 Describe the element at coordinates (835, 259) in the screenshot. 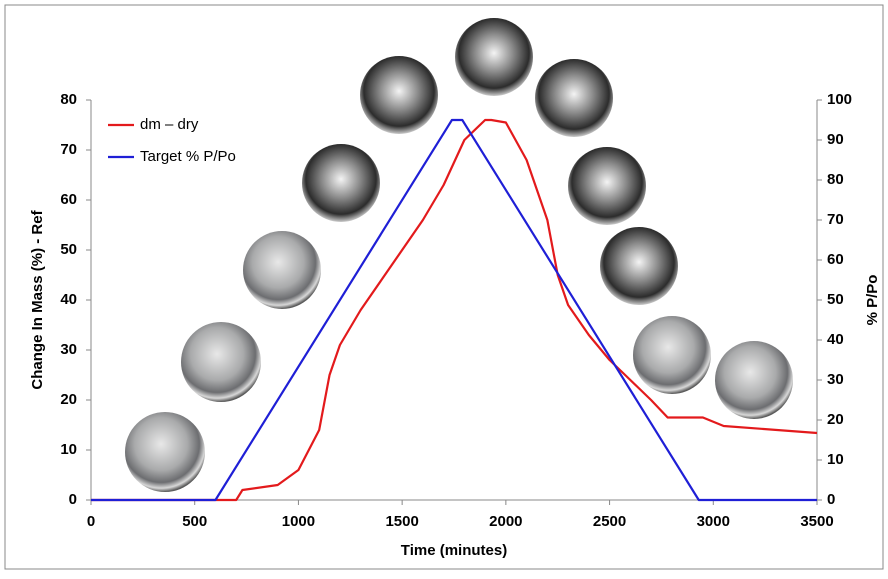

I see `y2-tick-label: 60` at that location.